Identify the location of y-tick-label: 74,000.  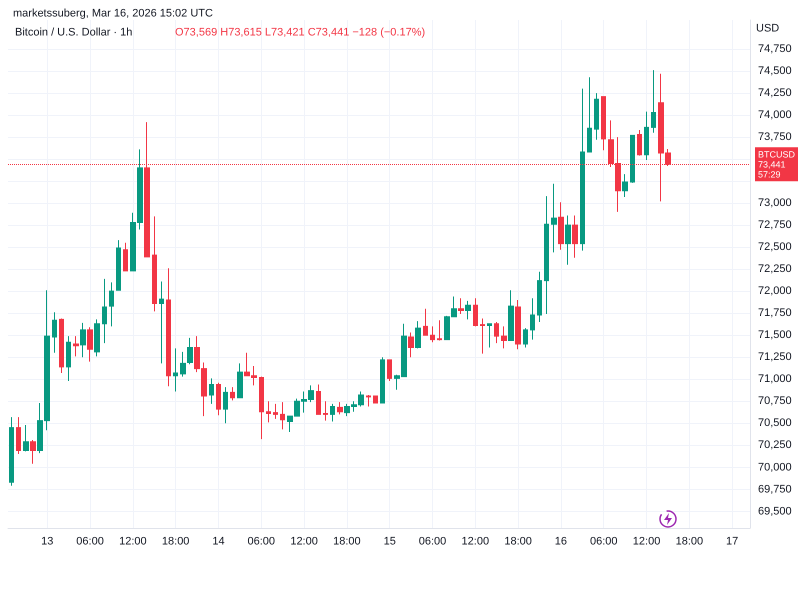
(775, 115).